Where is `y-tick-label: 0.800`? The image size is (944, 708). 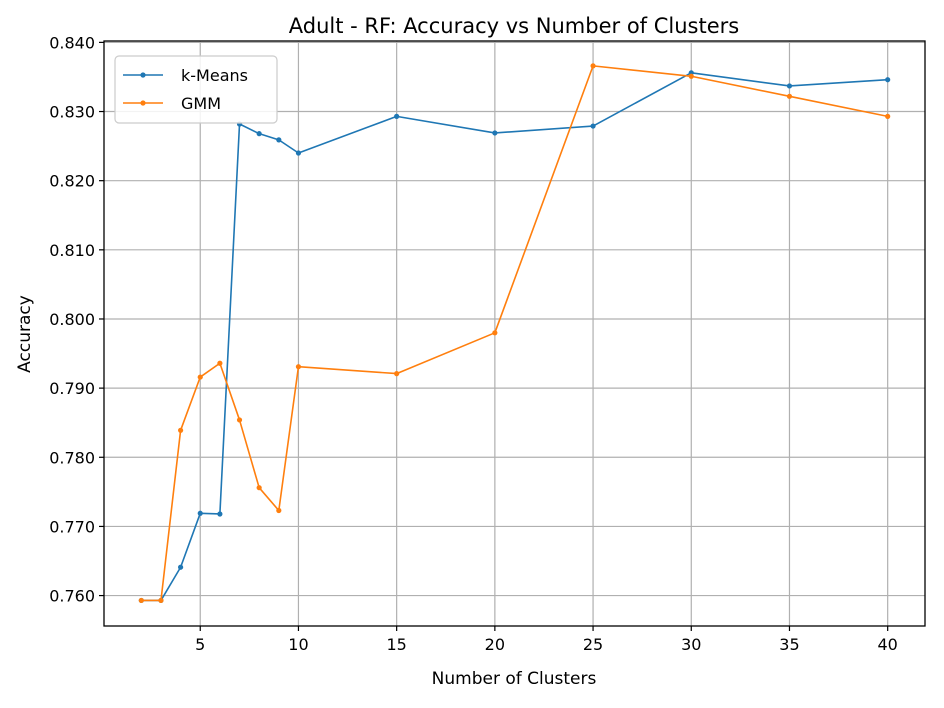
y-tick-label: 0.800 is located at coordinates (72, 319).